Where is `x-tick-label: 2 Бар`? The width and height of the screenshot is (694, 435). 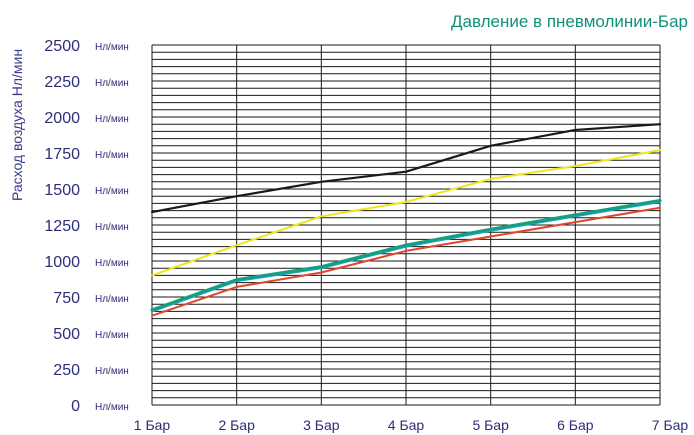 x-tick-label: 2 Бар is located at coordinates (236, 425).